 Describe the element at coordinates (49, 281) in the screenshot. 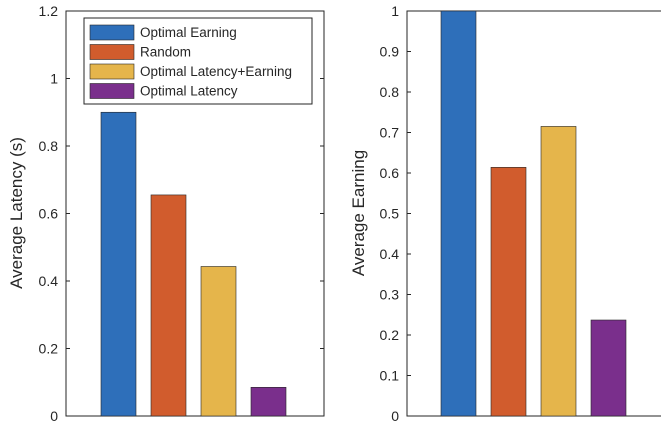

I see `latency-y-tick-label: 0.4` at that location.